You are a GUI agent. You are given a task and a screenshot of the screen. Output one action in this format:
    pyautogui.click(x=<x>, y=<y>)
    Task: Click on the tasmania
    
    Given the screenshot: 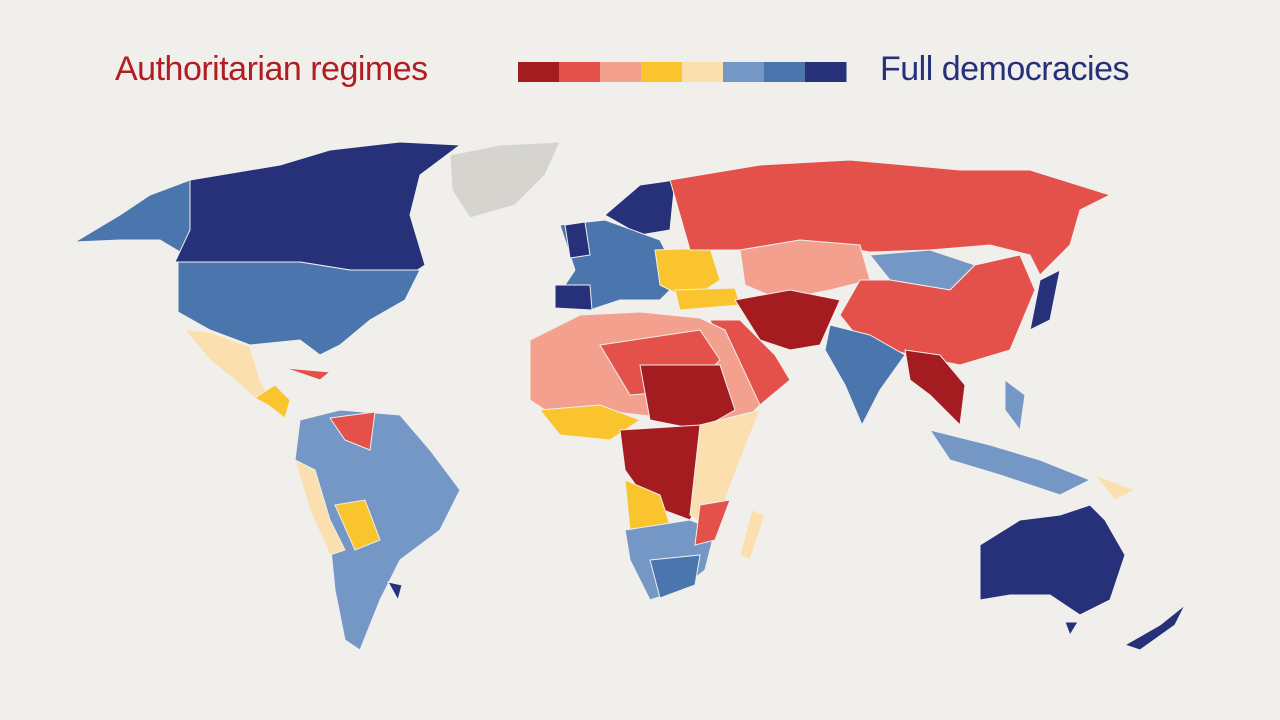 What is the action you would take?
    pyautogui.click(x=1071, y=629)
    